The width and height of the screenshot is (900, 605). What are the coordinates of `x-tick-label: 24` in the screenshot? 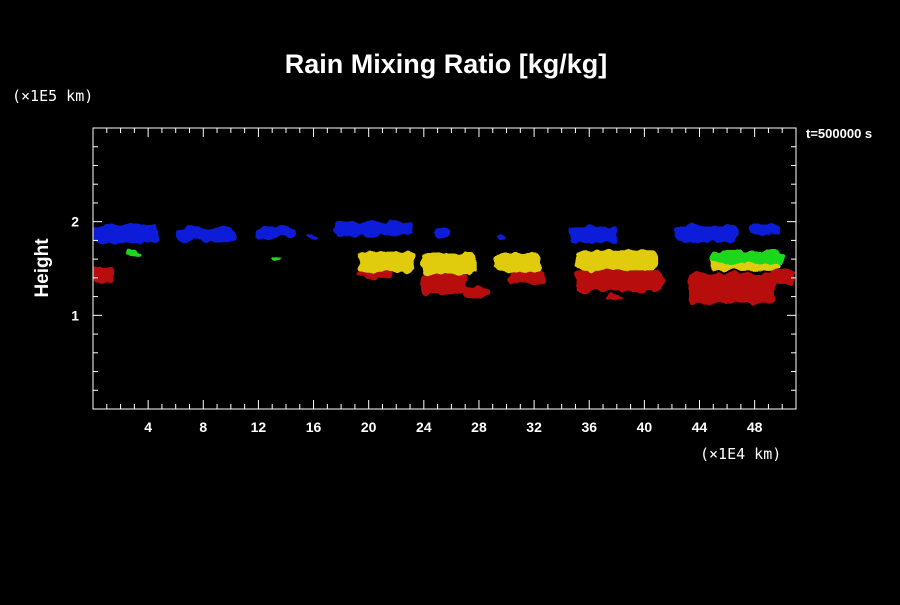 It's located at (424, 427).